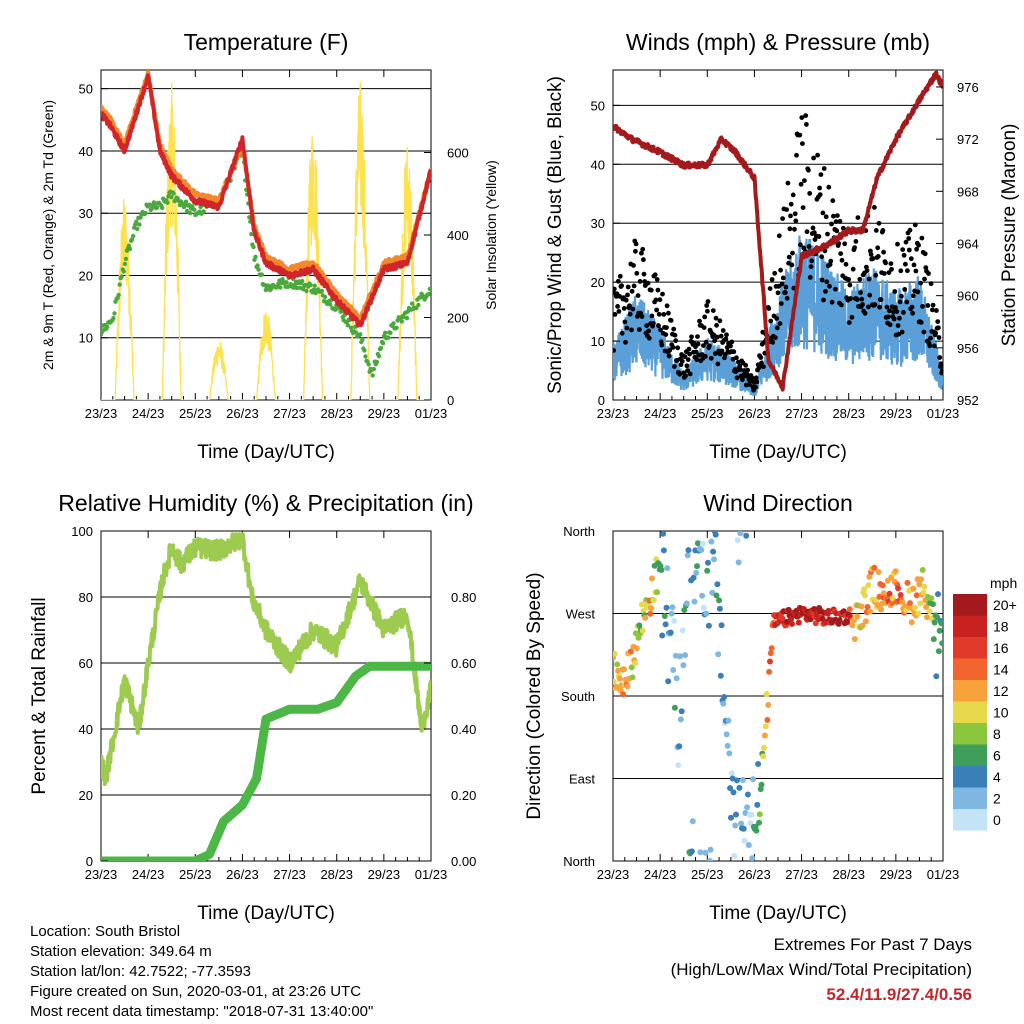  What do you see at coordinates (943, 874) in the screenshot?
I see `x-tick-label: 01/23` at bounding box center [943, 874].